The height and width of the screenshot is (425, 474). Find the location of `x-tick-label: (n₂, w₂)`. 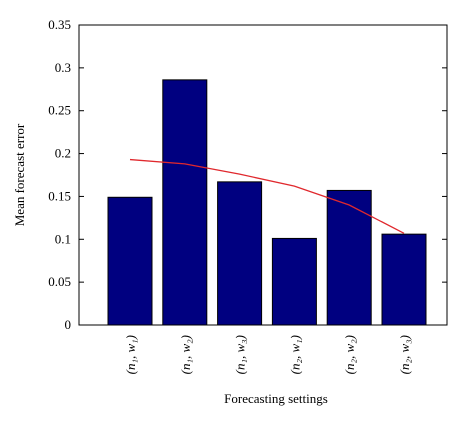

x-tick-label: (n₂, w₂) is located at coordinates (349, 354).